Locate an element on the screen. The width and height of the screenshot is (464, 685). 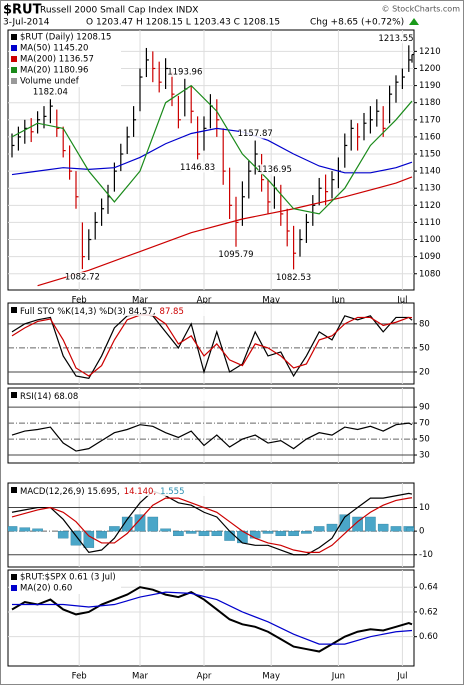
y-tick-label: 80 is located at coordinates (424, 324).